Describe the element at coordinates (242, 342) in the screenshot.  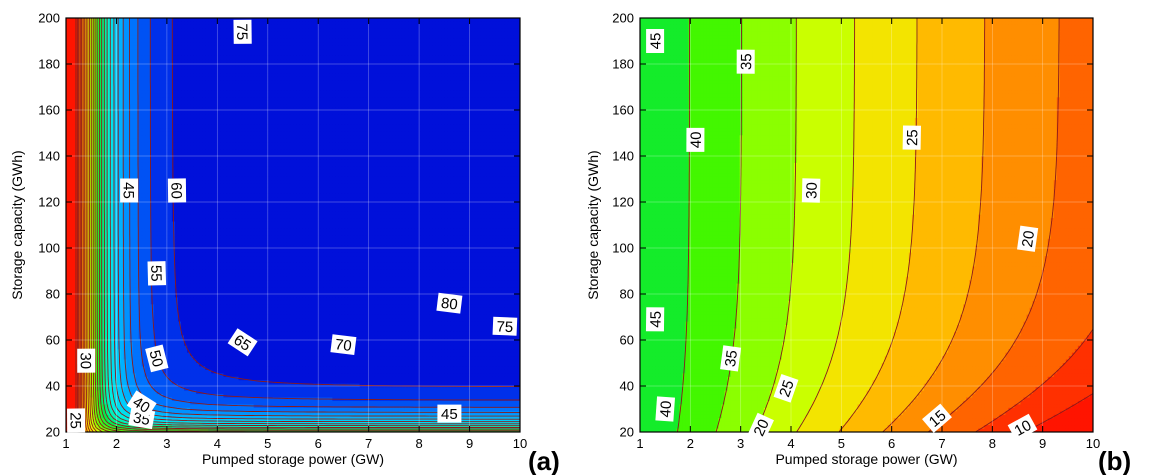
I see `contour-label: 65` at that location.